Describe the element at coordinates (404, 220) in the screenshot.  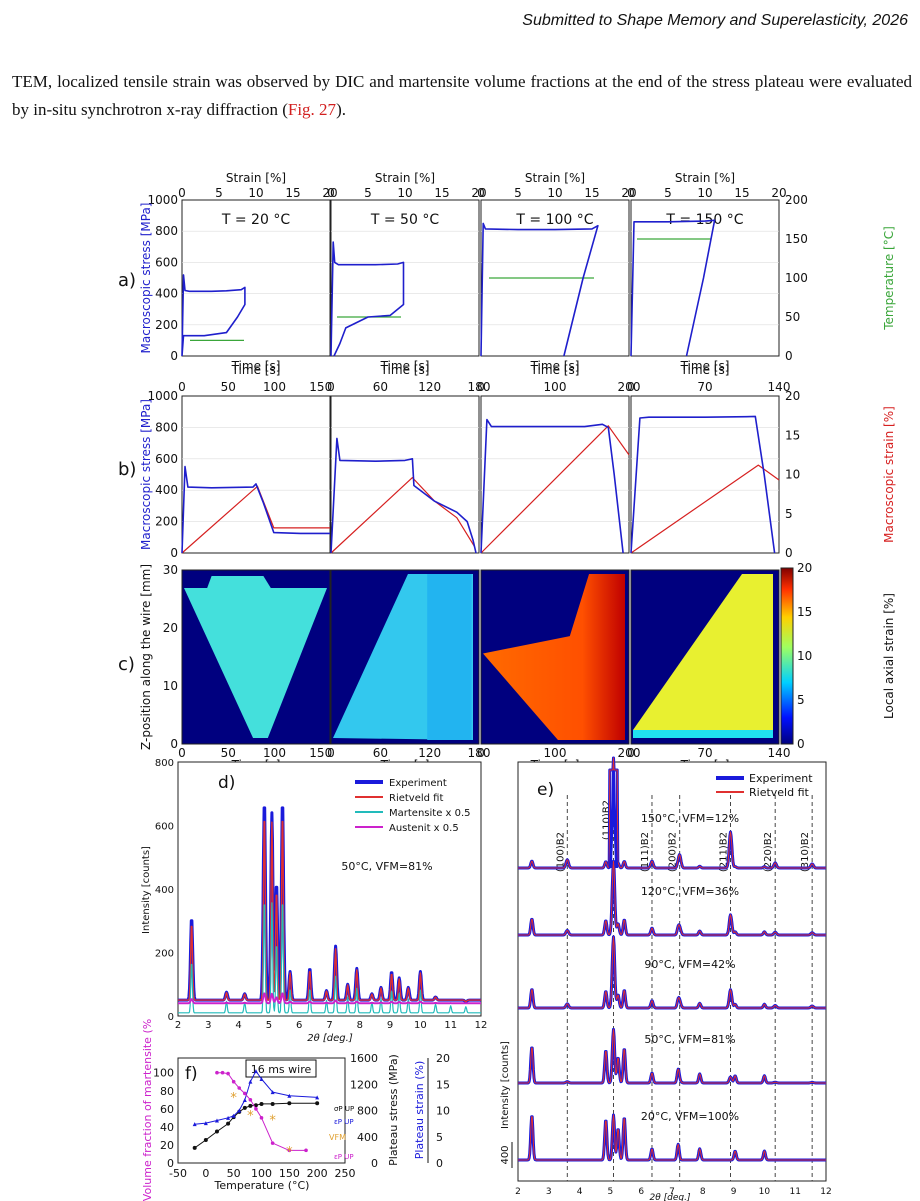
I see `temperature-label: T = 50 °C` at that location.